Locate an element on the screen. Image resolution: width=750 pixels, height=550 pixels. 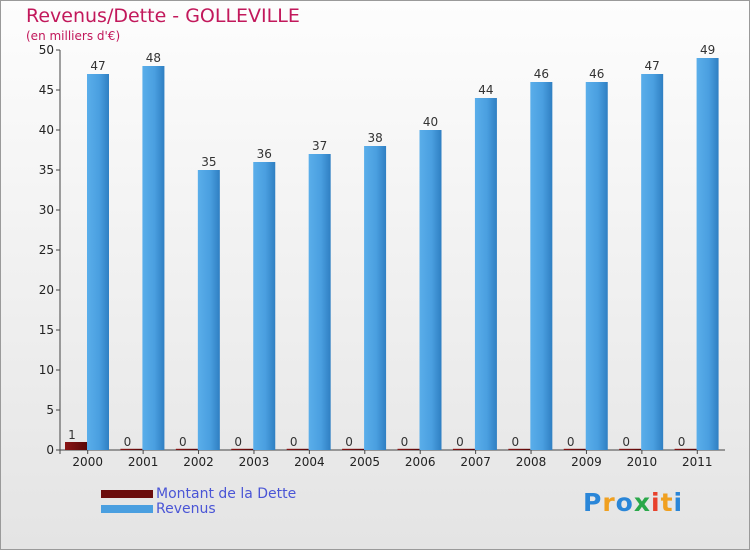
x-tick-label: 2000 is located at coordinates (87, 462).